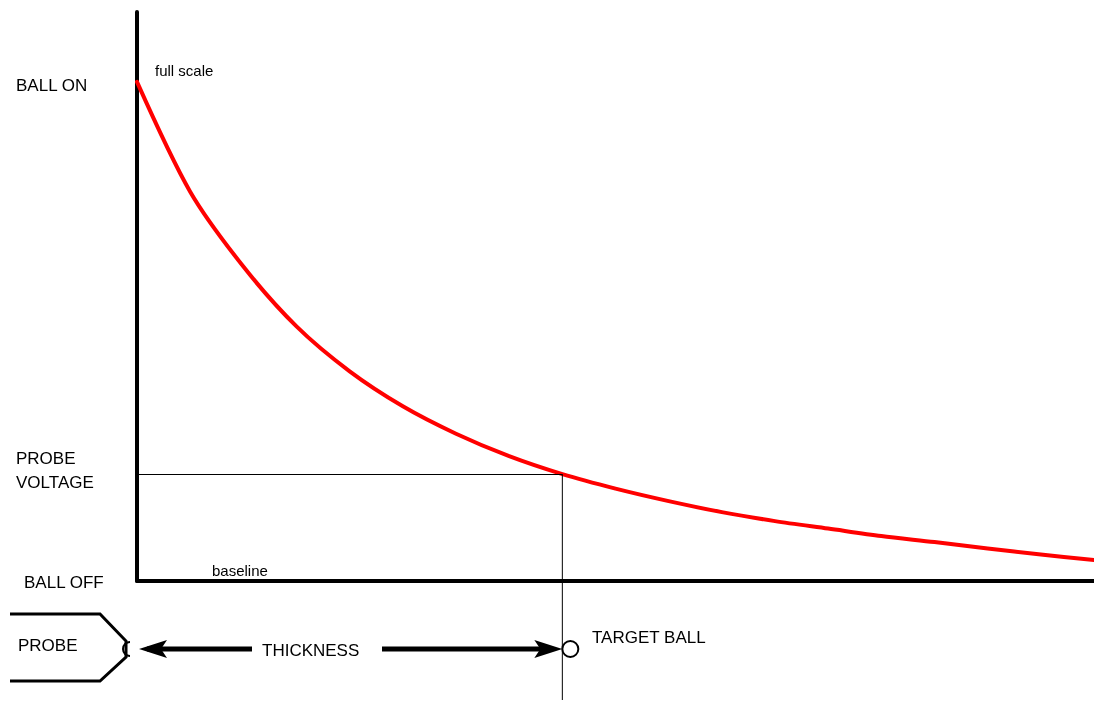 This screenshot has height=702, width=1094. Describe the element at coordinates (52, 85) in the screenshot. I see `text: BALL ON` at that location.